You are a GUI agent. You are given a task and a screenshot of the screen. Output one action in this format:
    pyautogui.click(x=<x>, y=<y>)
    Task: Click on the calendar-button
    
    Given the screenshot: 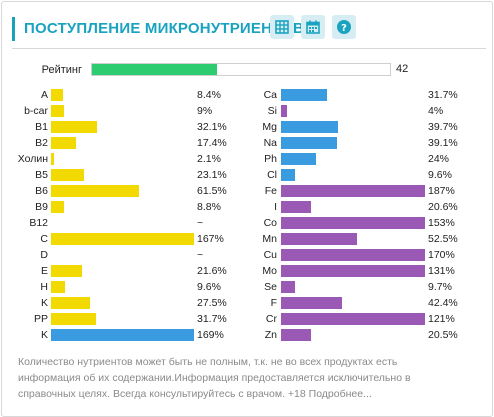 What is the action you would take?
    pyautogui.click(x=313, y=27)
    